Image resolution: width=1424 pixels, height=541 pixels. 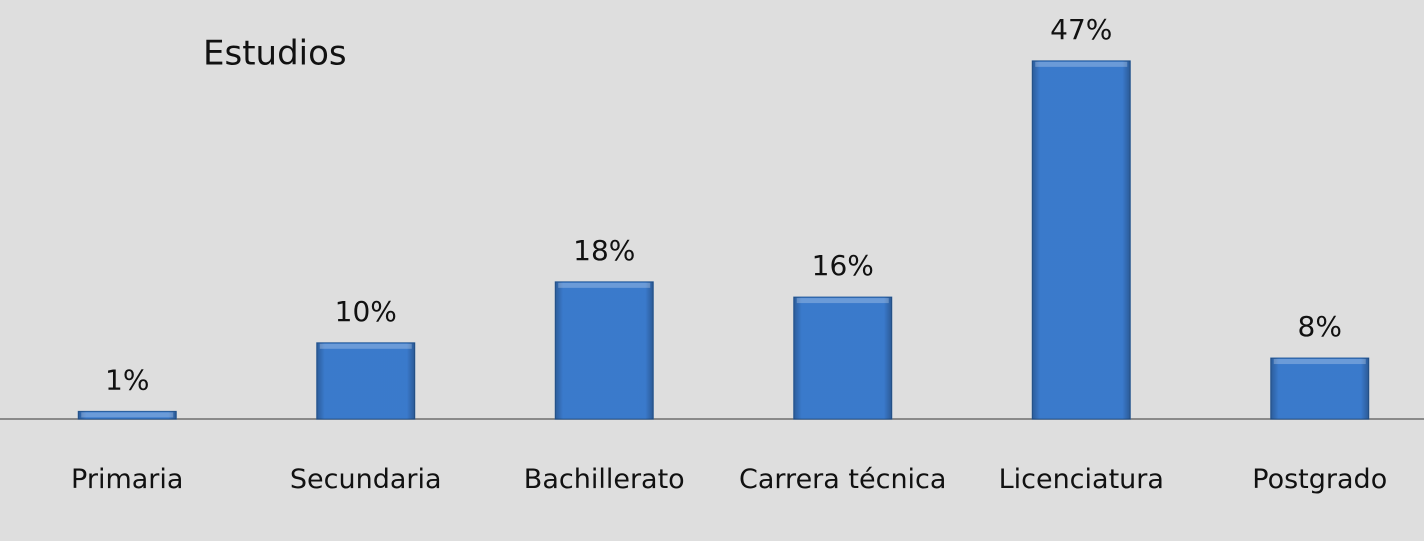 I want to click on data-label: 1%, so click(x=127, y=379).